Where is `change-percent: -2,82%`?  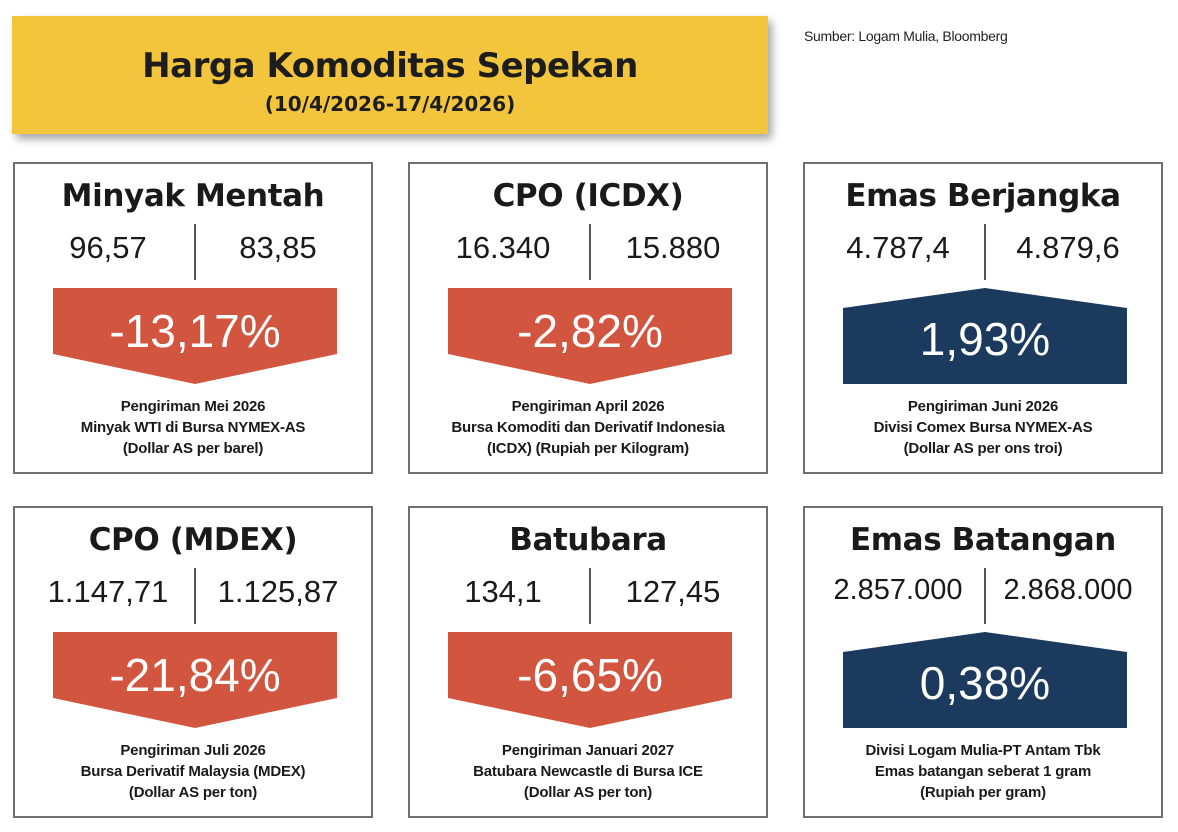 change-percent: -2,82% is located at coordinates (590, 331).